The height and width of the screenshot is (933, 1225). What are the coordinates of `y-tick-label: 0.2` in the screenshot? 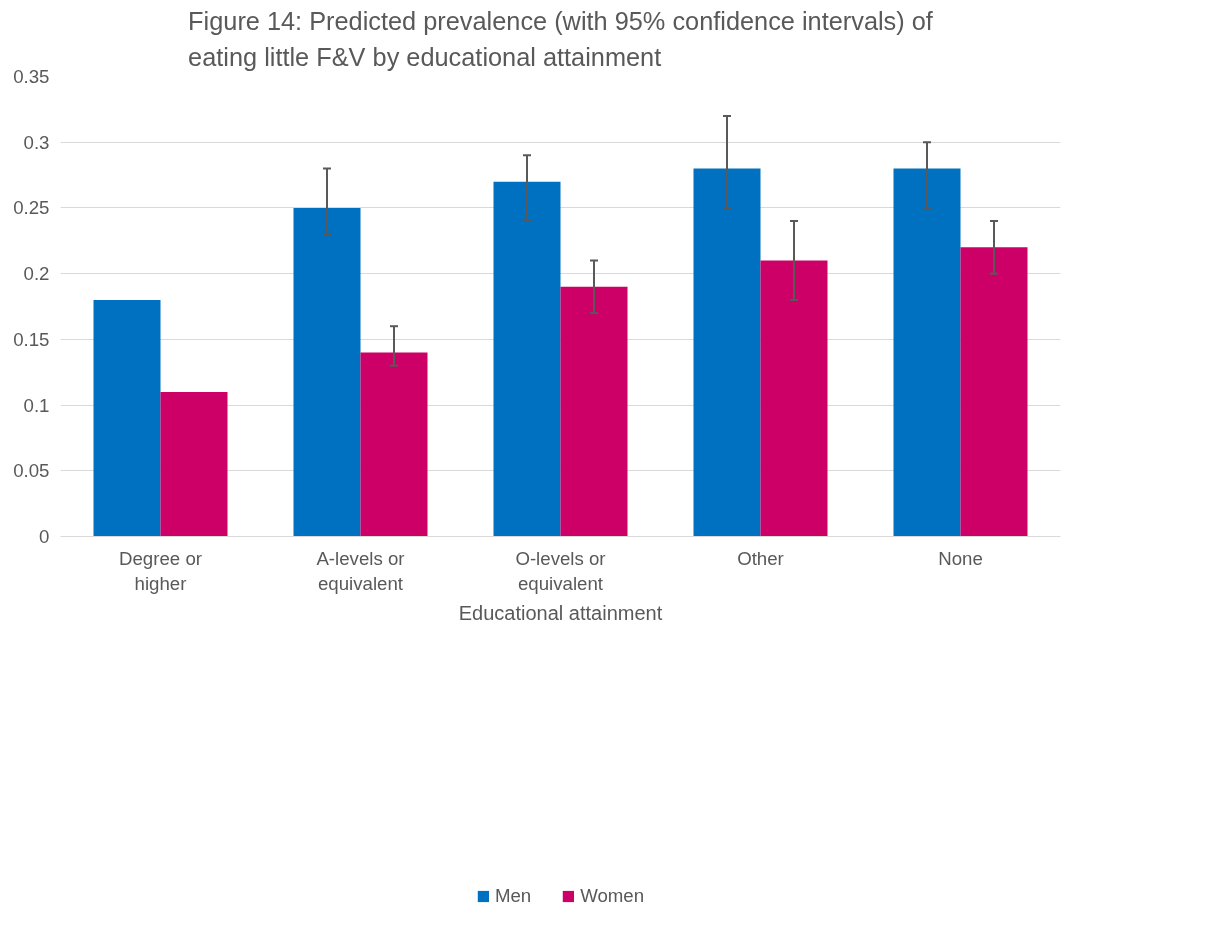 It's located at (36, 274).